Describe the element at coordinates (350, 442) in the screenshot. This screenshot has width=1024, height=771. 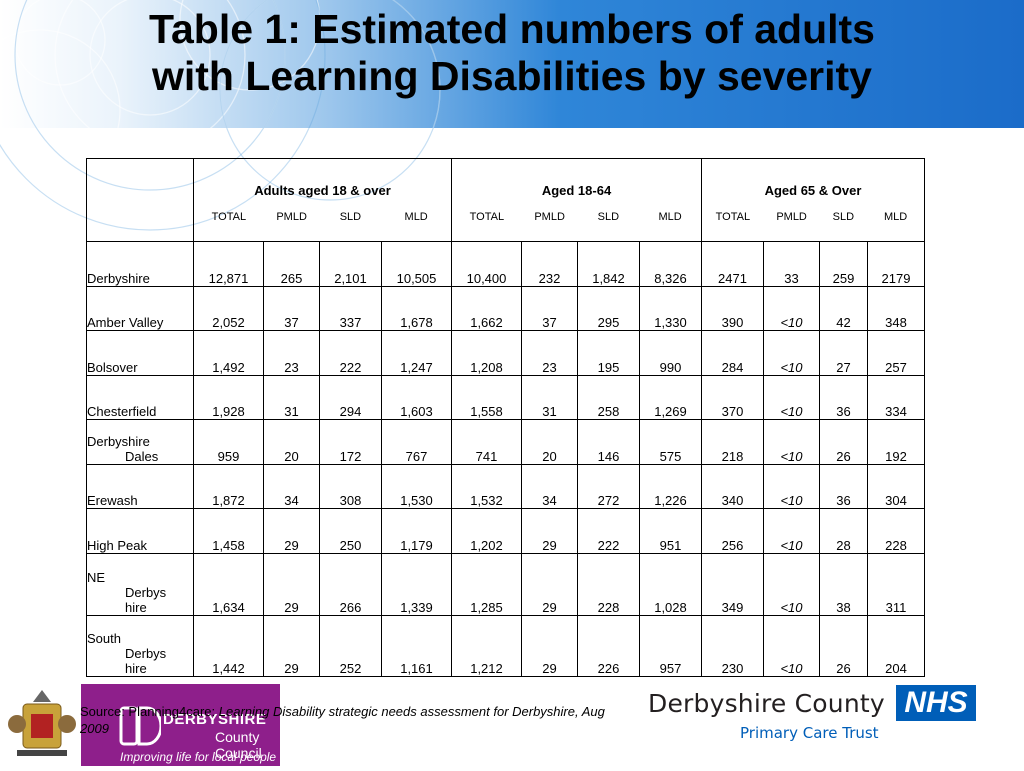
I see `table-cell: 172` at that location.